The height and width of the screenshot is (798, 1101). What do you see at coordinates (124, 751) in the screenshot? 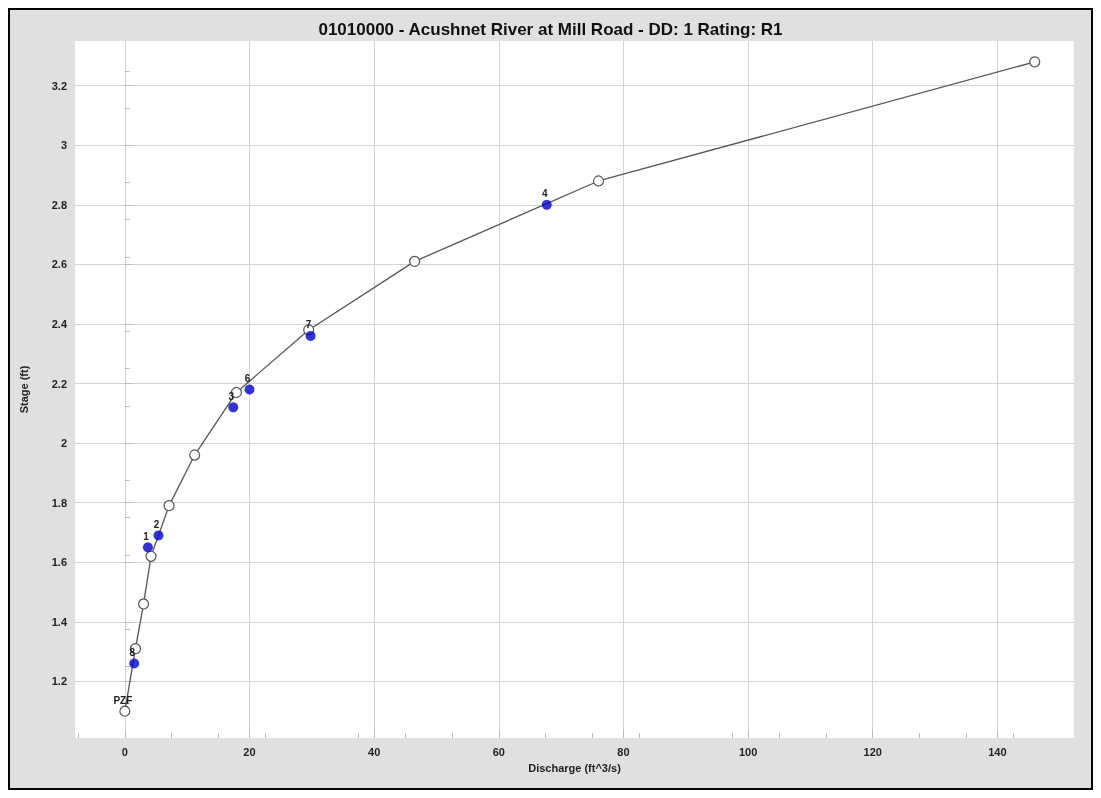
I see `x-tick-label: 0` at bounding box center [124, 751].